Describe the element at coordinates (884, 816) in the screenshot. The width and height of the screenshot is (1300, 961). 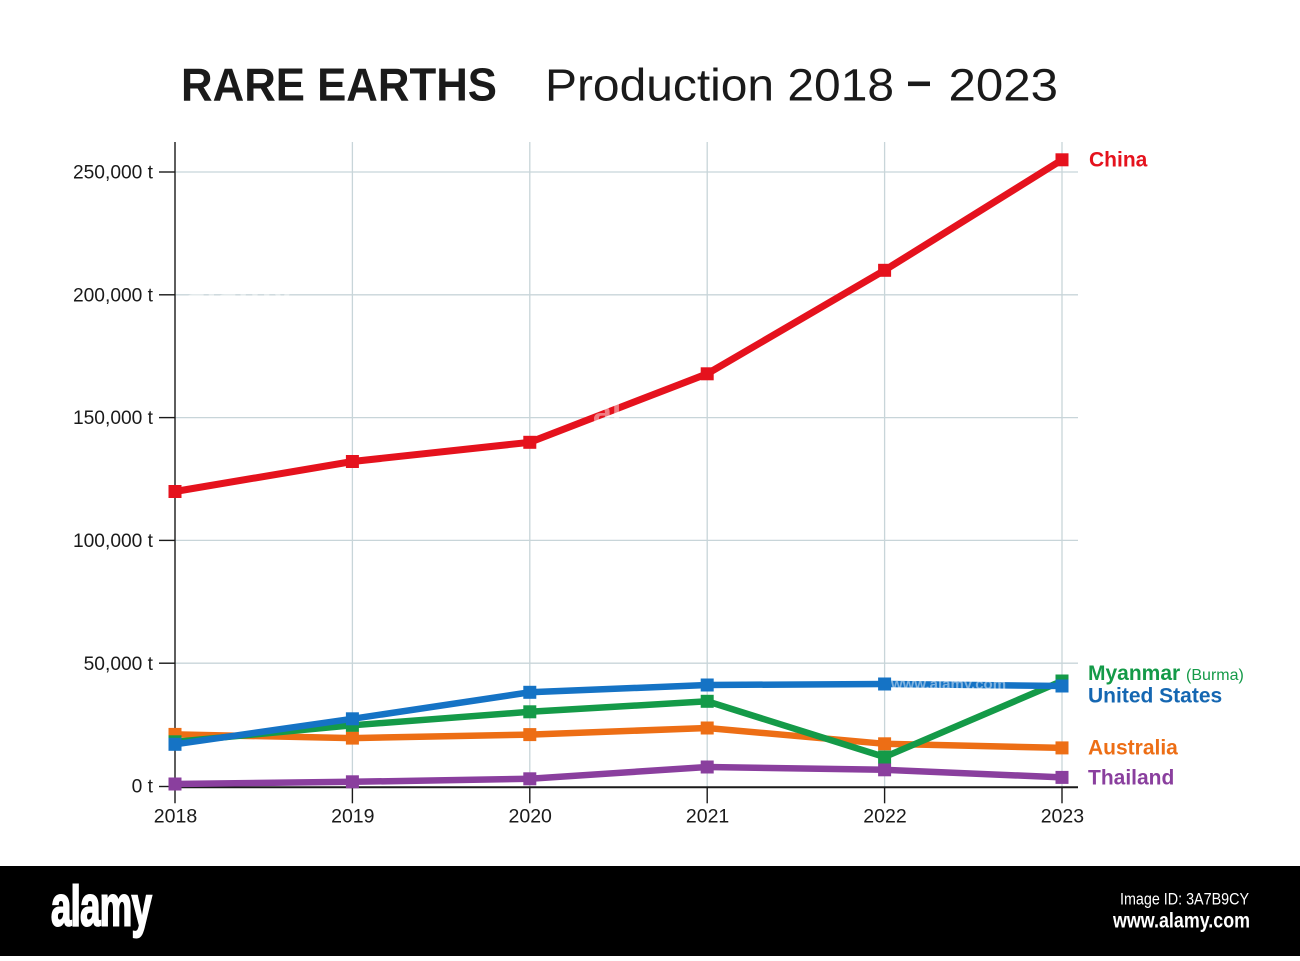
I see `svg-text: 2022` at that location.